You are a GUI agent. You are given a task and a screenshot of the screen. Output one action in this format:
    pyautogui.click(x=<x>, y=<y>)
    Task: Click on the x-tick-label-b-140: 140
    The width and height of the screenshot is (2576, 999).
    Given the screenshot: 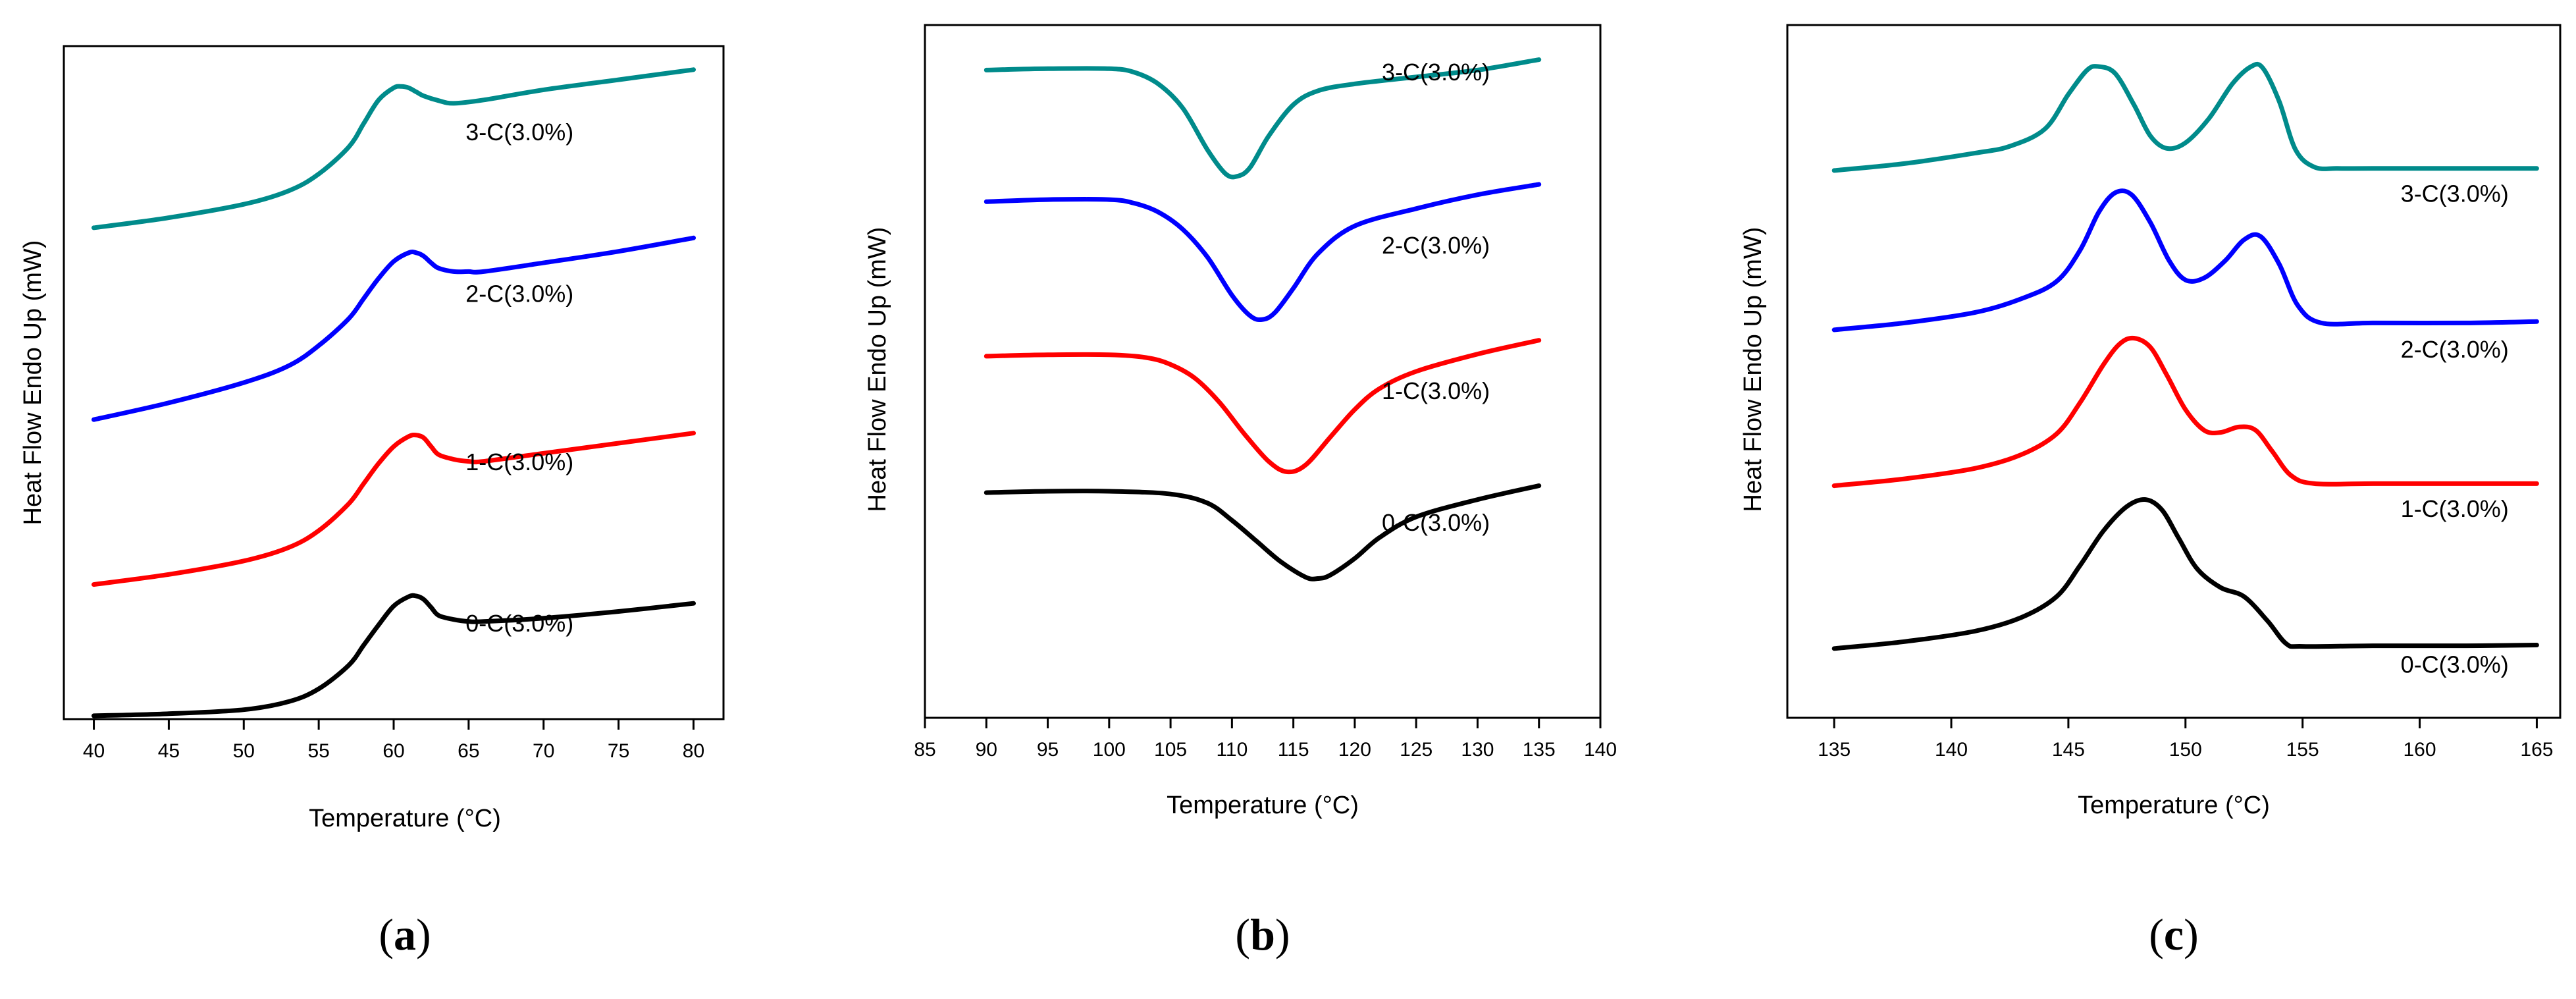 What is the action you would take?
    pyautogui.click(x=1600, y=750)
    